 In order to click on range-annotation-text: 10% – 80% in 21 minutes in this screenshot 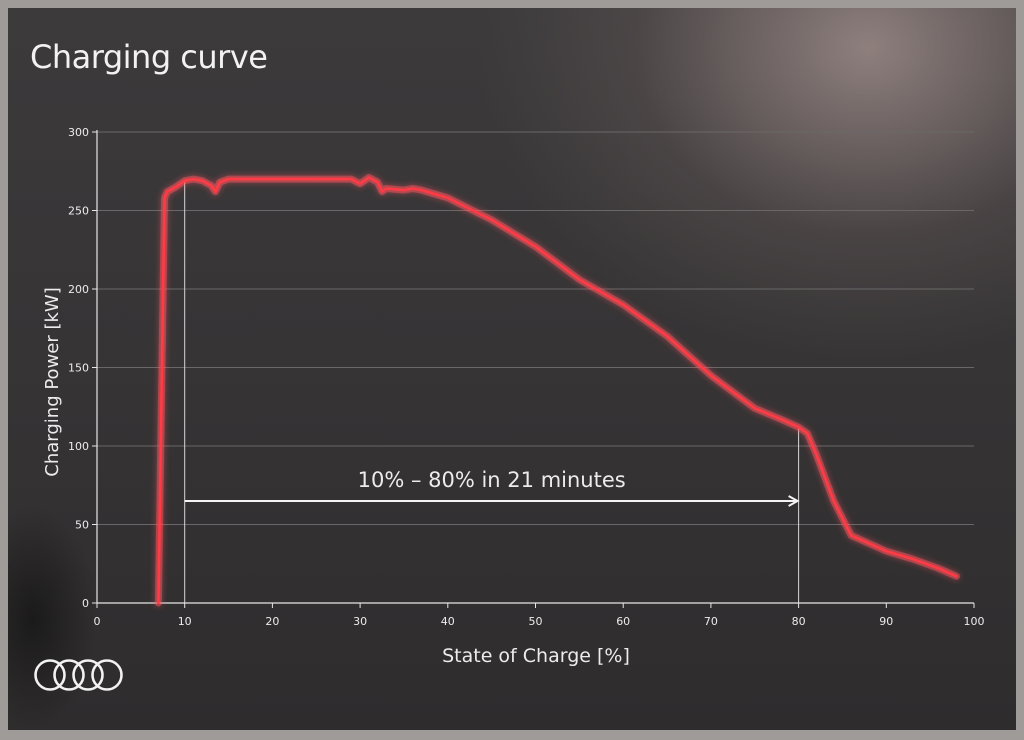, I will do `click(492, 480)`.